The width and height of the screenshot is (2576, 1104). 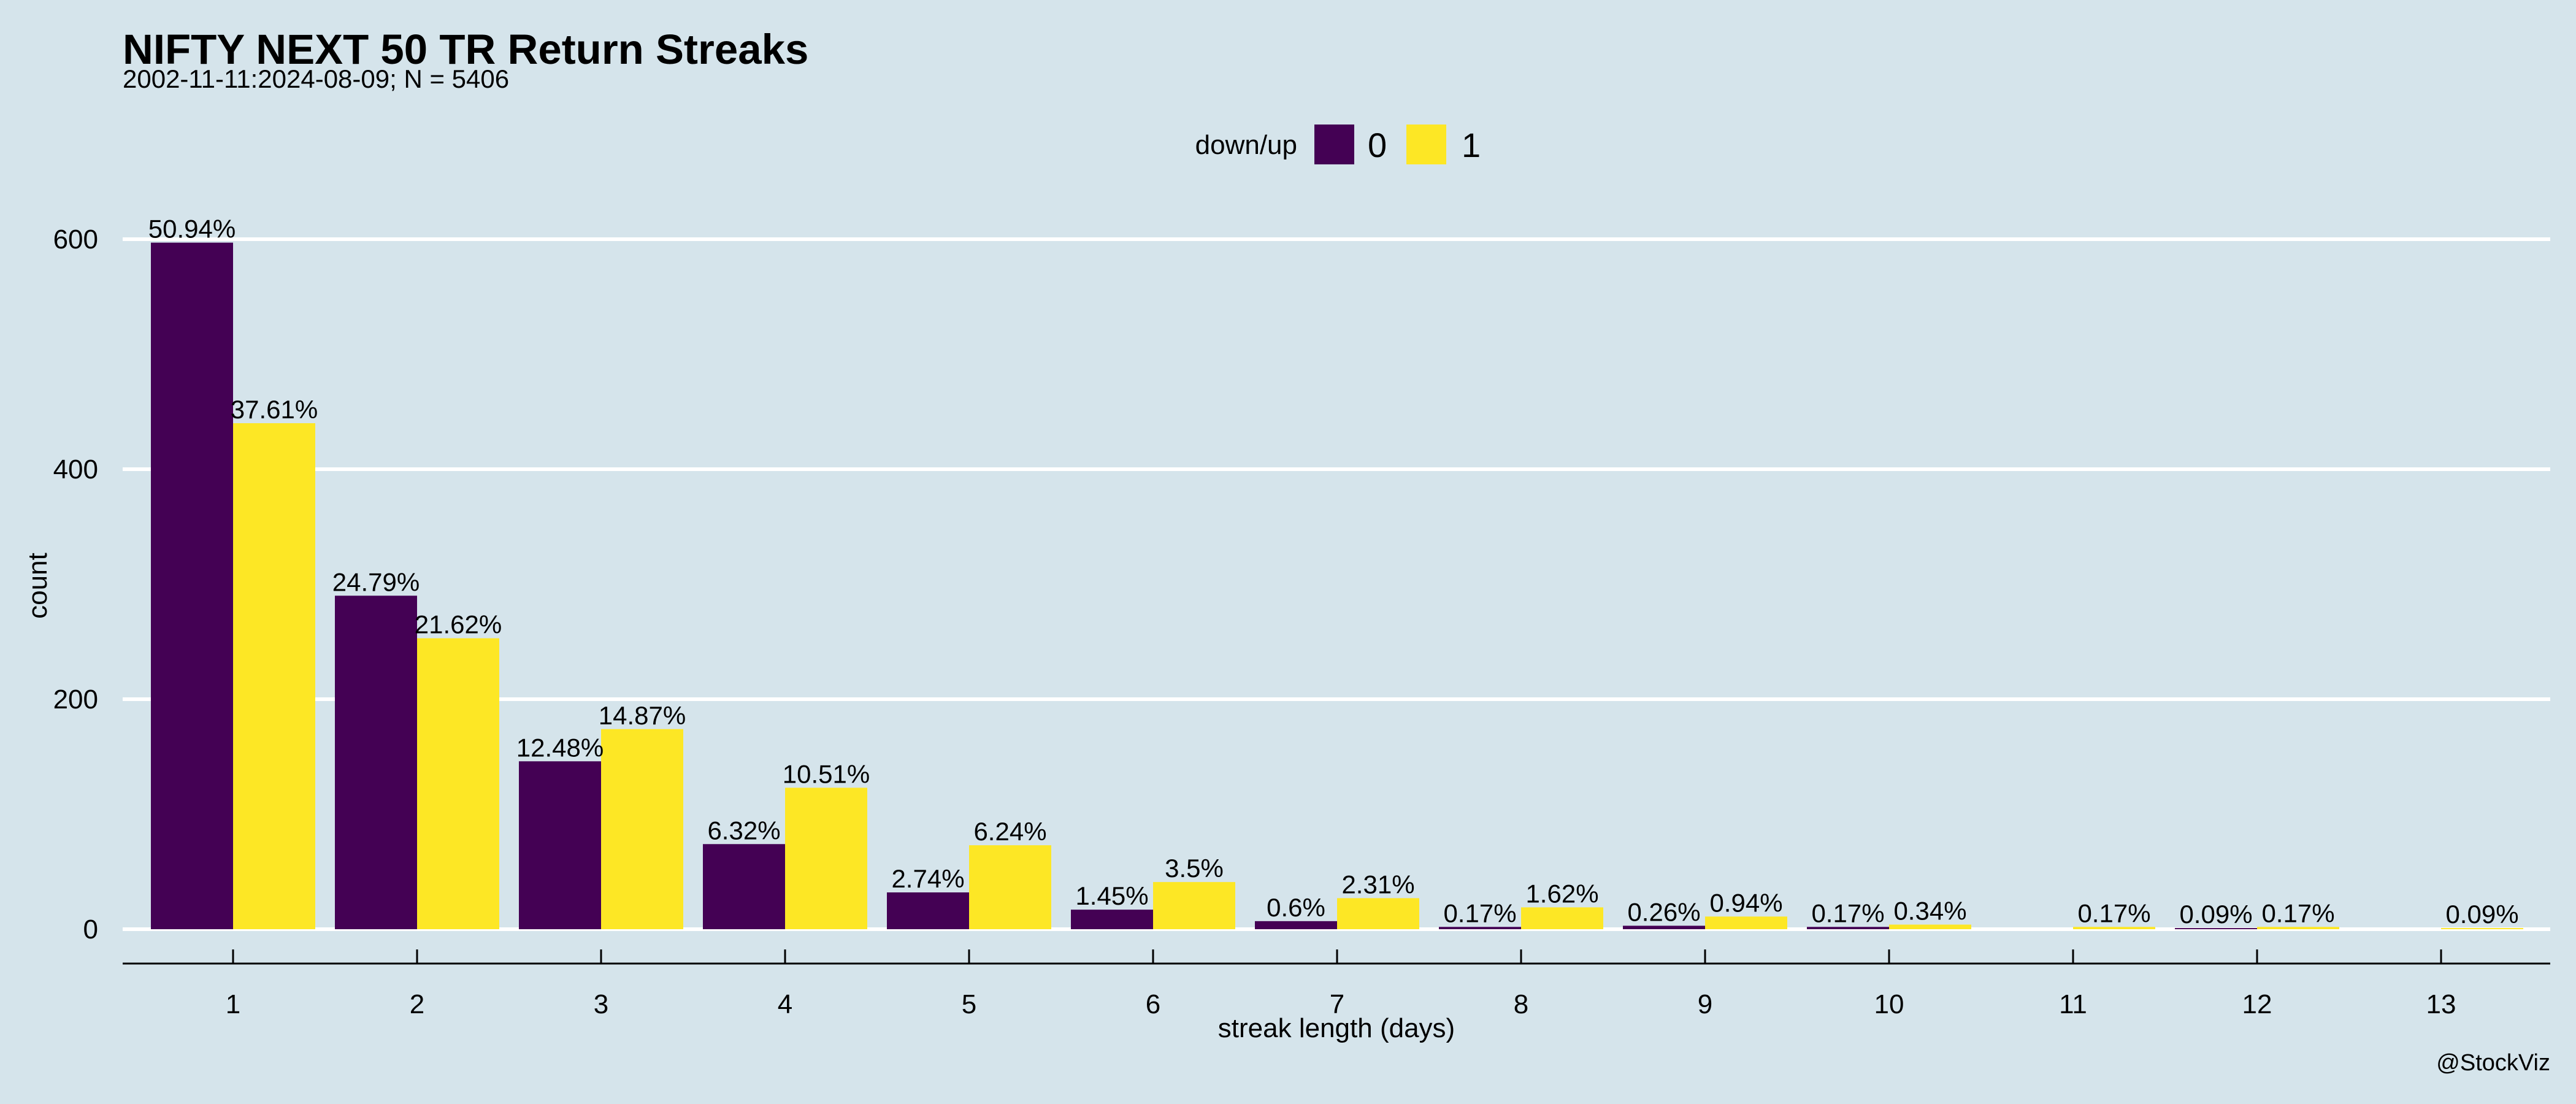 What do you see at coordinates (1377, 145) in the screenshot?
I see `legend-label-down: 0` at bounding box center [1377, 145].